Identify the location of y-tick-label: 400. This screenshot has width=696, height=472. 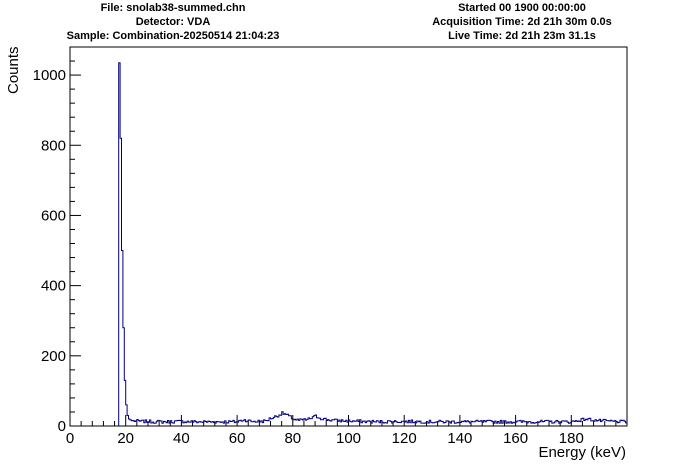
(53, 286).